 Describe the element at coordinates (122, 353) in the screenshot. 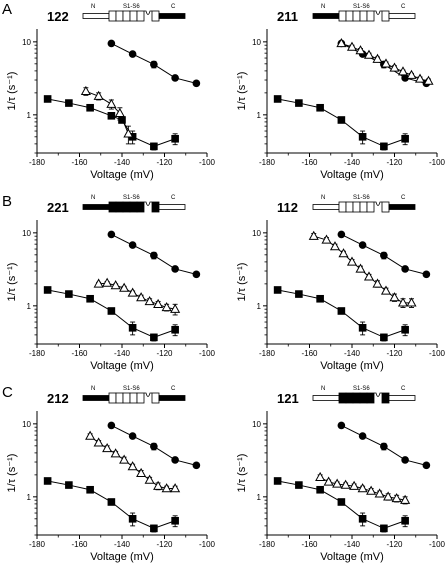

I see `x-tick-label: -140` at that location.